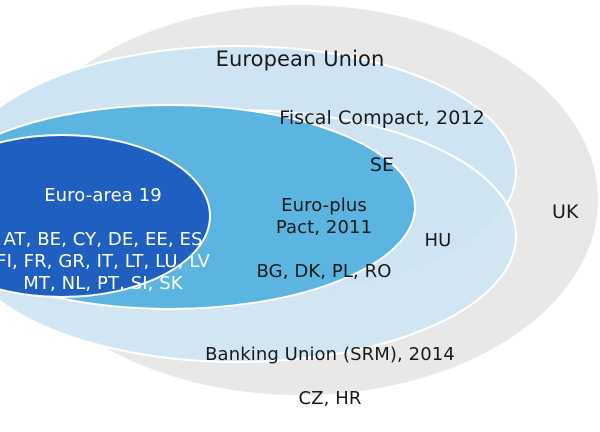 The height and width of the screenshot is (432, 600). What do you see at coordinates (382, 164) in the screenshot?
I see `label-fiscal-compact-members: SE` at bounding box center [382, 164].